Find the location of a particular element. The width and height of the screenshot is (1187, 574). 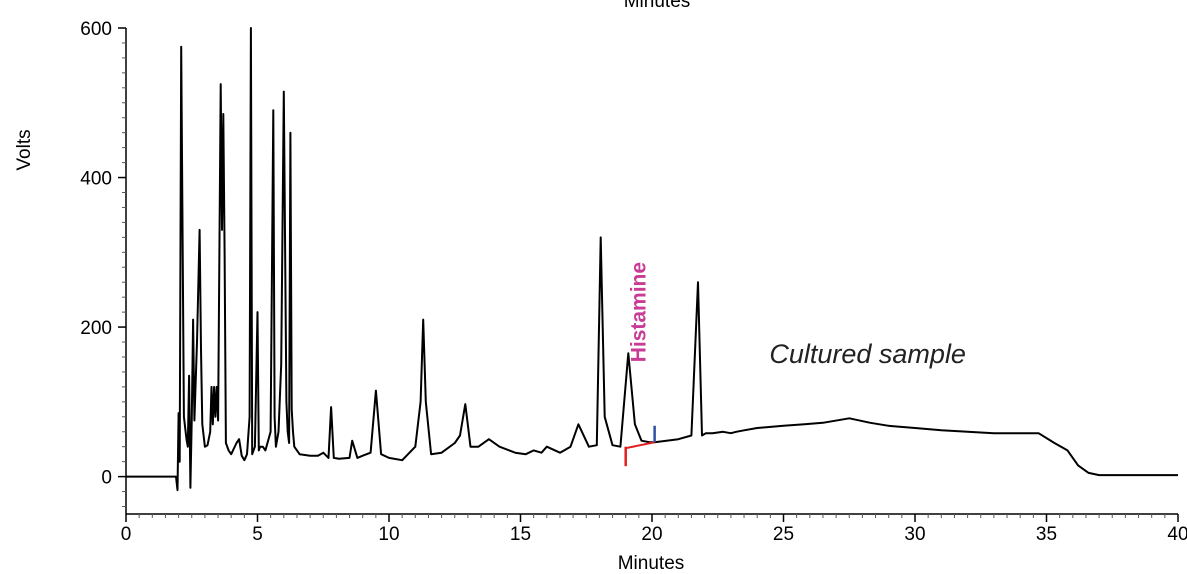

y-tick-label: 0 is located at coordinates (106, 478).